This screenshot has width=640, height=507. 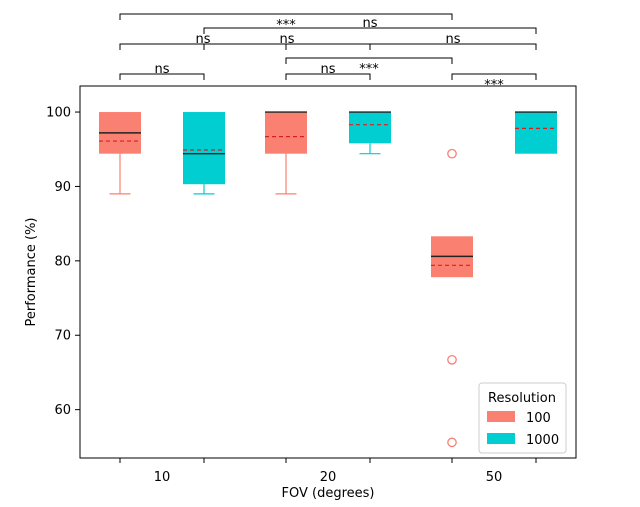 What do you see at coordinates (328, 477) in the screenshot?
I see `x-tick-label-20: 20` at bounding box center [328, 477].